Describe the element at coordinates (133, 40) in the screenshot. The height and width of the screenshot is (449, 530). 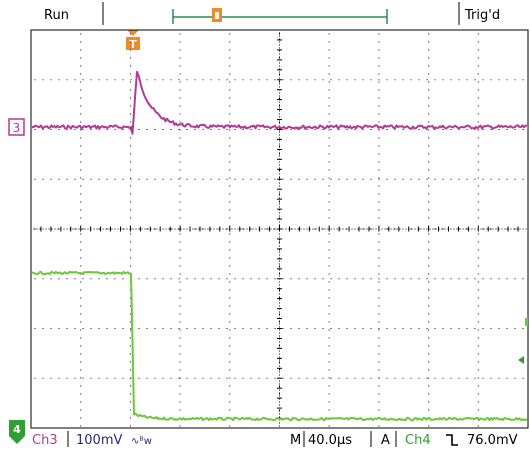
I see `trigger-time-marker: T` at that location.